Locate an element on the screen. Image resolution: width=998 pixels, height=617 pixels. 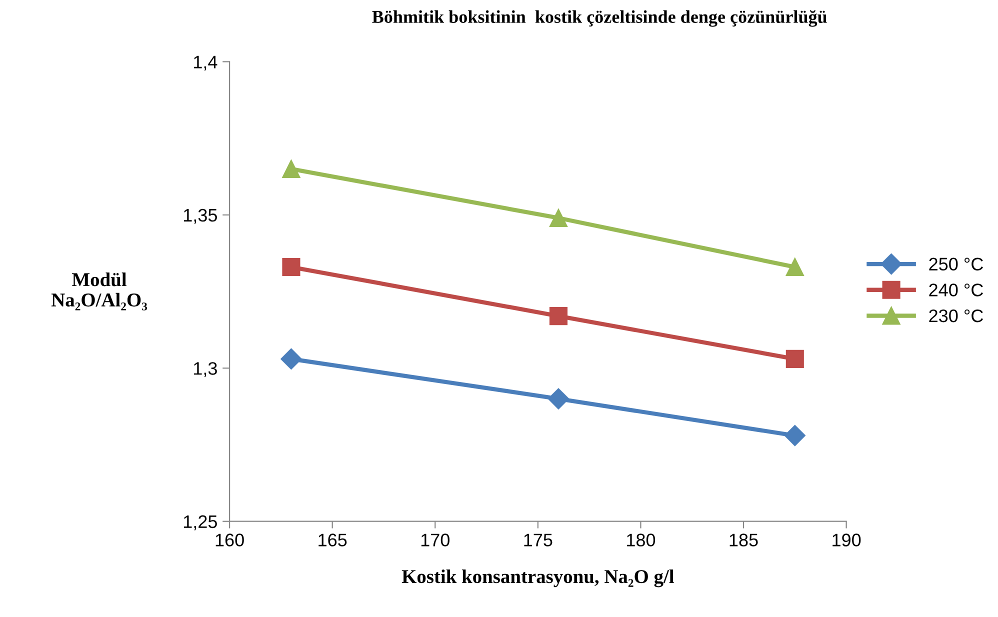
y-tick-label: 1,4 is located at coordinates (206, 63).